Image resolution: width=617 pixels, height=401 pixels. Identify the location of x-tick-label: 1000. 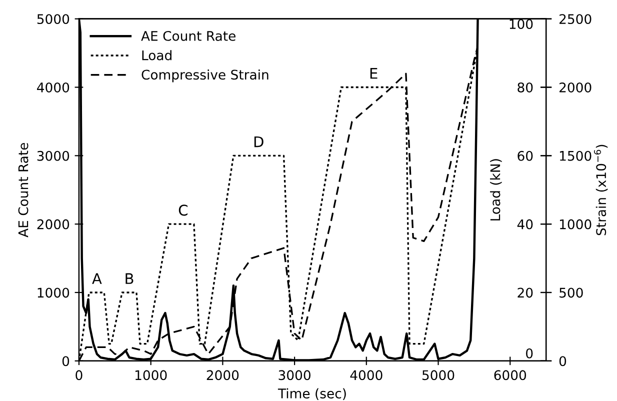
(151, 375).